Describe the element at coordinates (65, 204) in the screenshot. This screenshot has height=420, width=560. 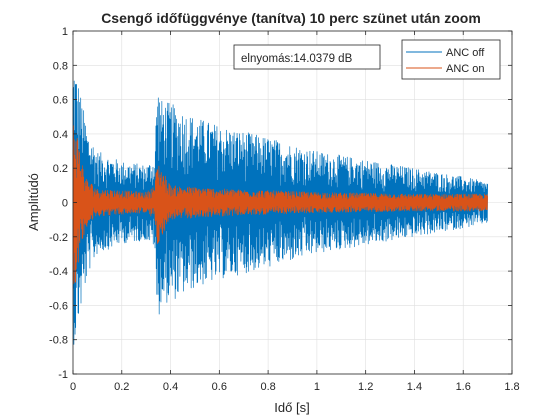
I see `y-tick-label: 0` at that location.